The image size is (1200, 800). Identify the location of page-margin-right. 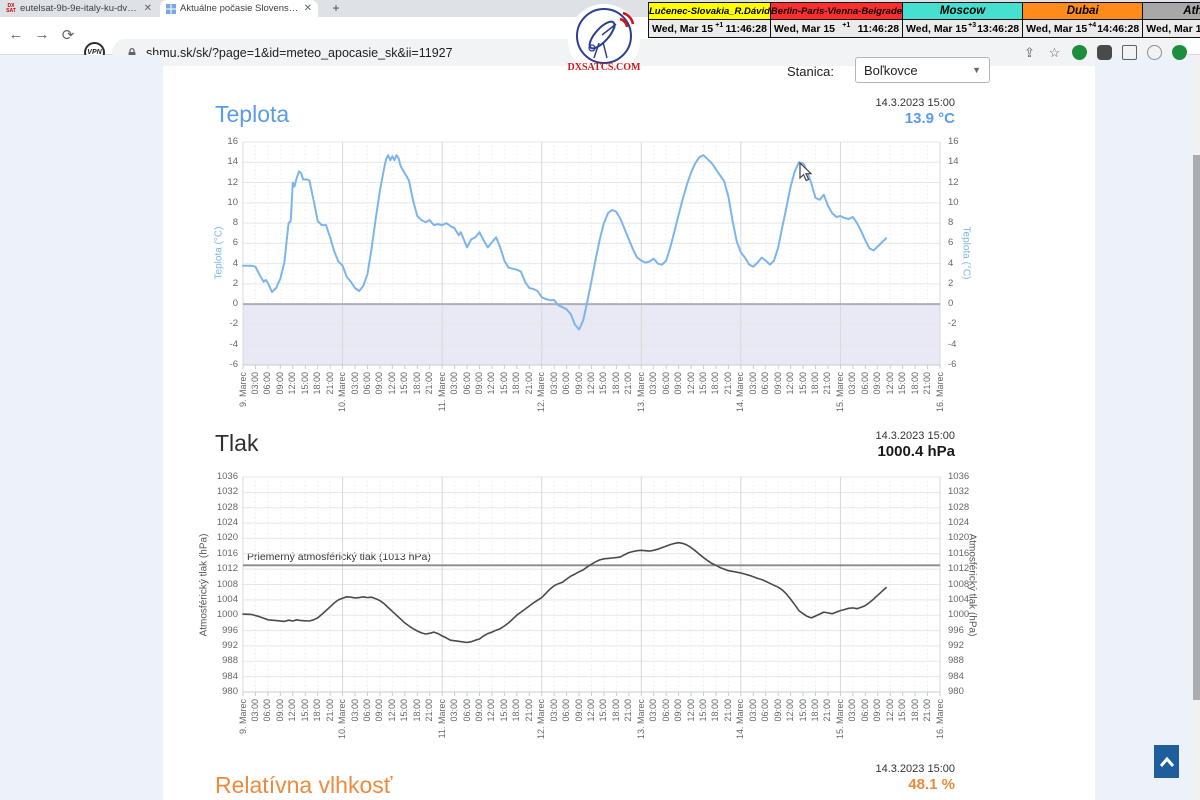
(1144, 427).